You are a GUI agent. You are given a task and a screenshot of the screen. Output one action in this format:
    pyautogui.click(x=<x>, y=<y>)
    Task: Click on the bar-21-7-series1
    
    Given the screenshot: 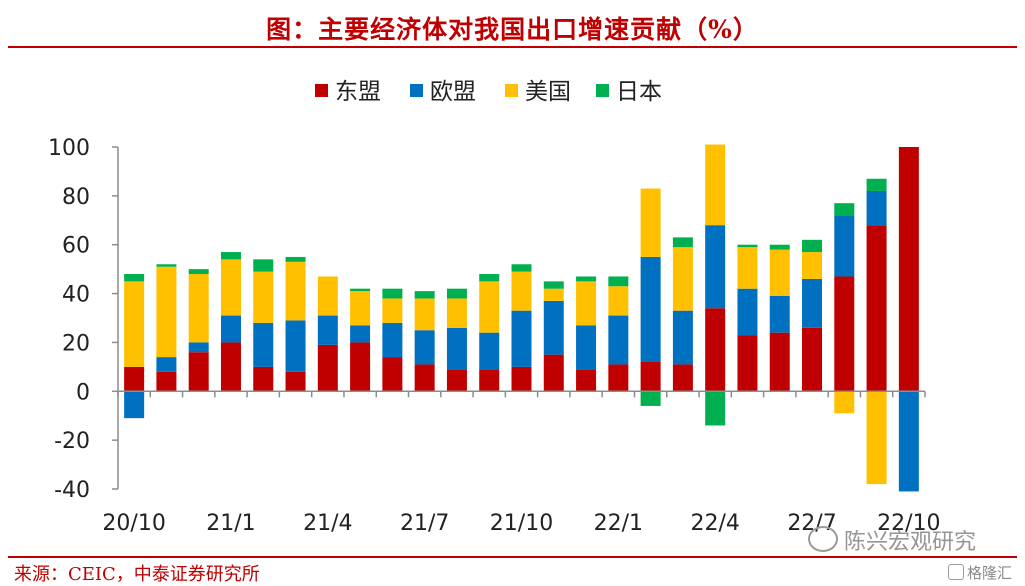 What is the action you would take?
    pyautogui.click(x=424, y=347)
    